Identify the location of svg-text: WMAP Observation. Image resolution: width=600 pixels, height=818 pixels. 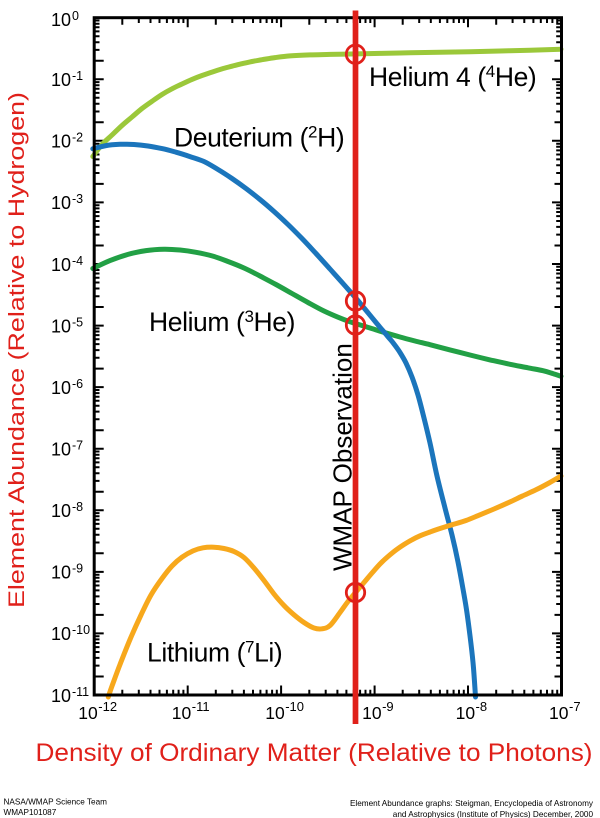
(343, 457).